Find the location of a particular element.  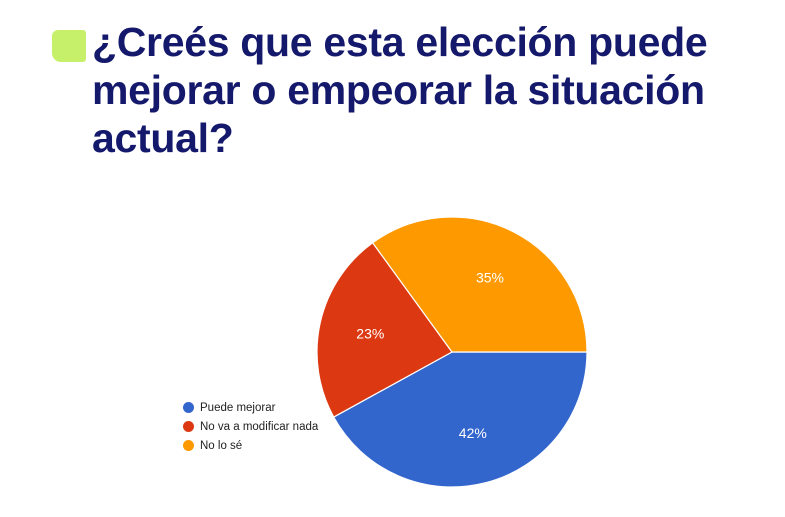

legend-item: No lo sé is located at coordinates (250, 445).